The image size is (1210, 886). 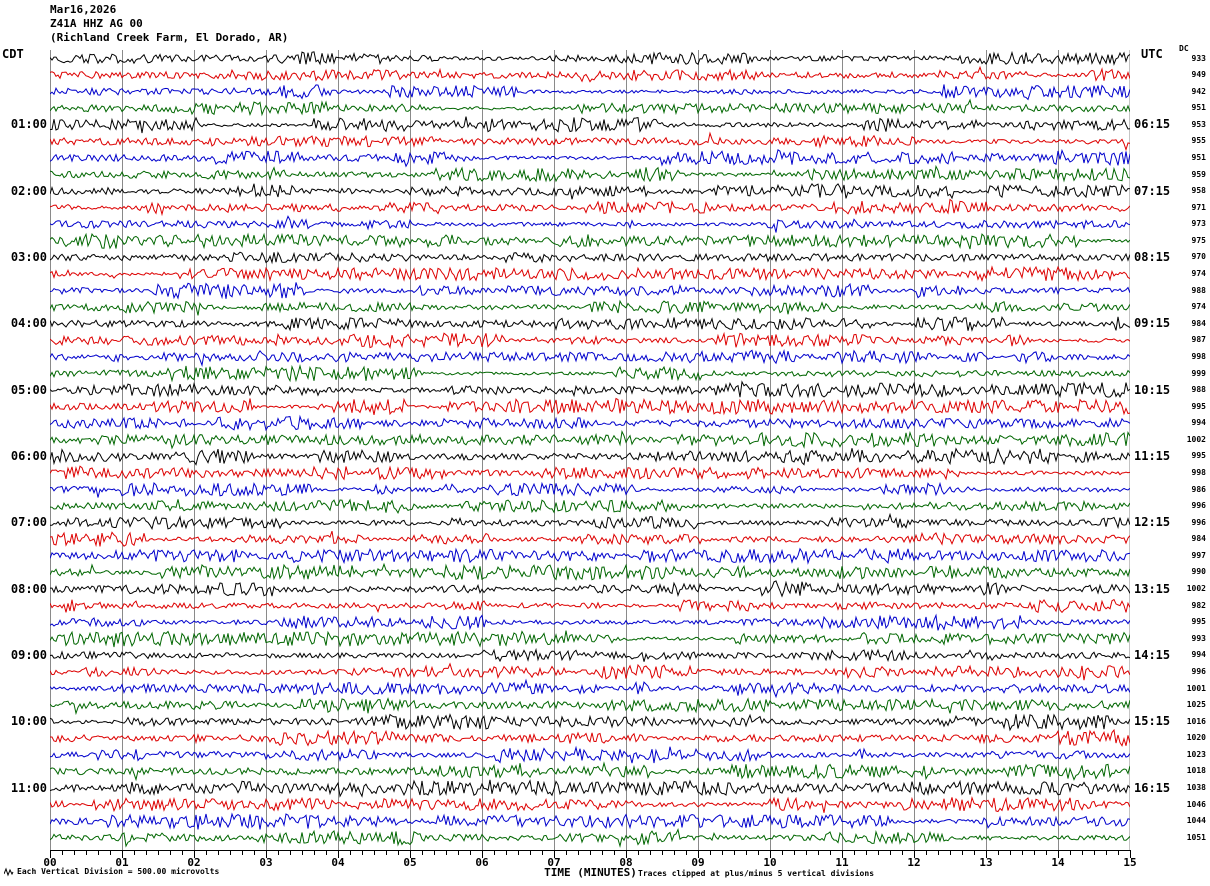 I want to click on hour-label-right: 16:15, so click(x=1152, y=787).